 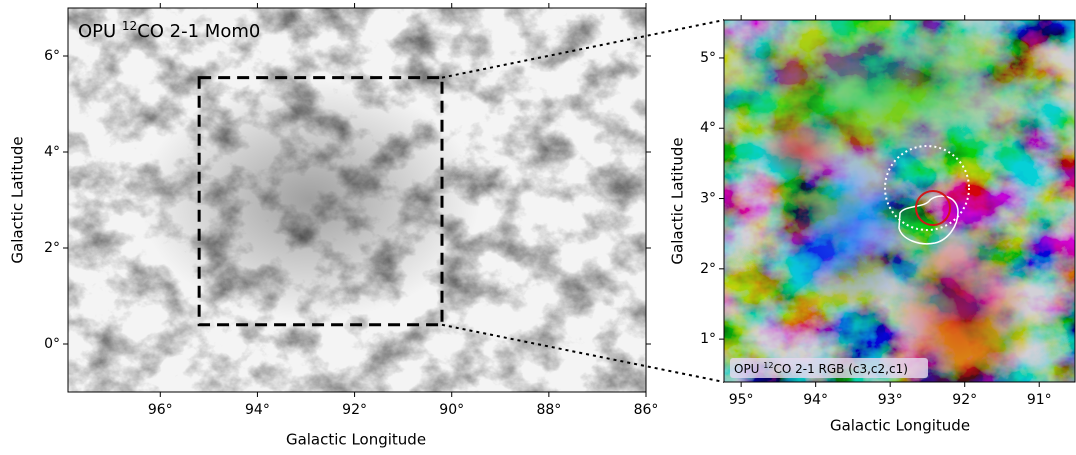 What do you see at coordinates (451, 410) in the screenshot?
I see `x-tick-label: 90°` at bounding box center [451, 410].